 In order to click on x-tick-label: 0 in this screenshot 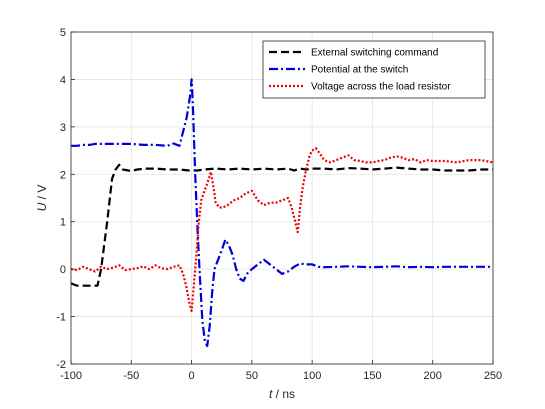, I will do `click(192, 376)`.